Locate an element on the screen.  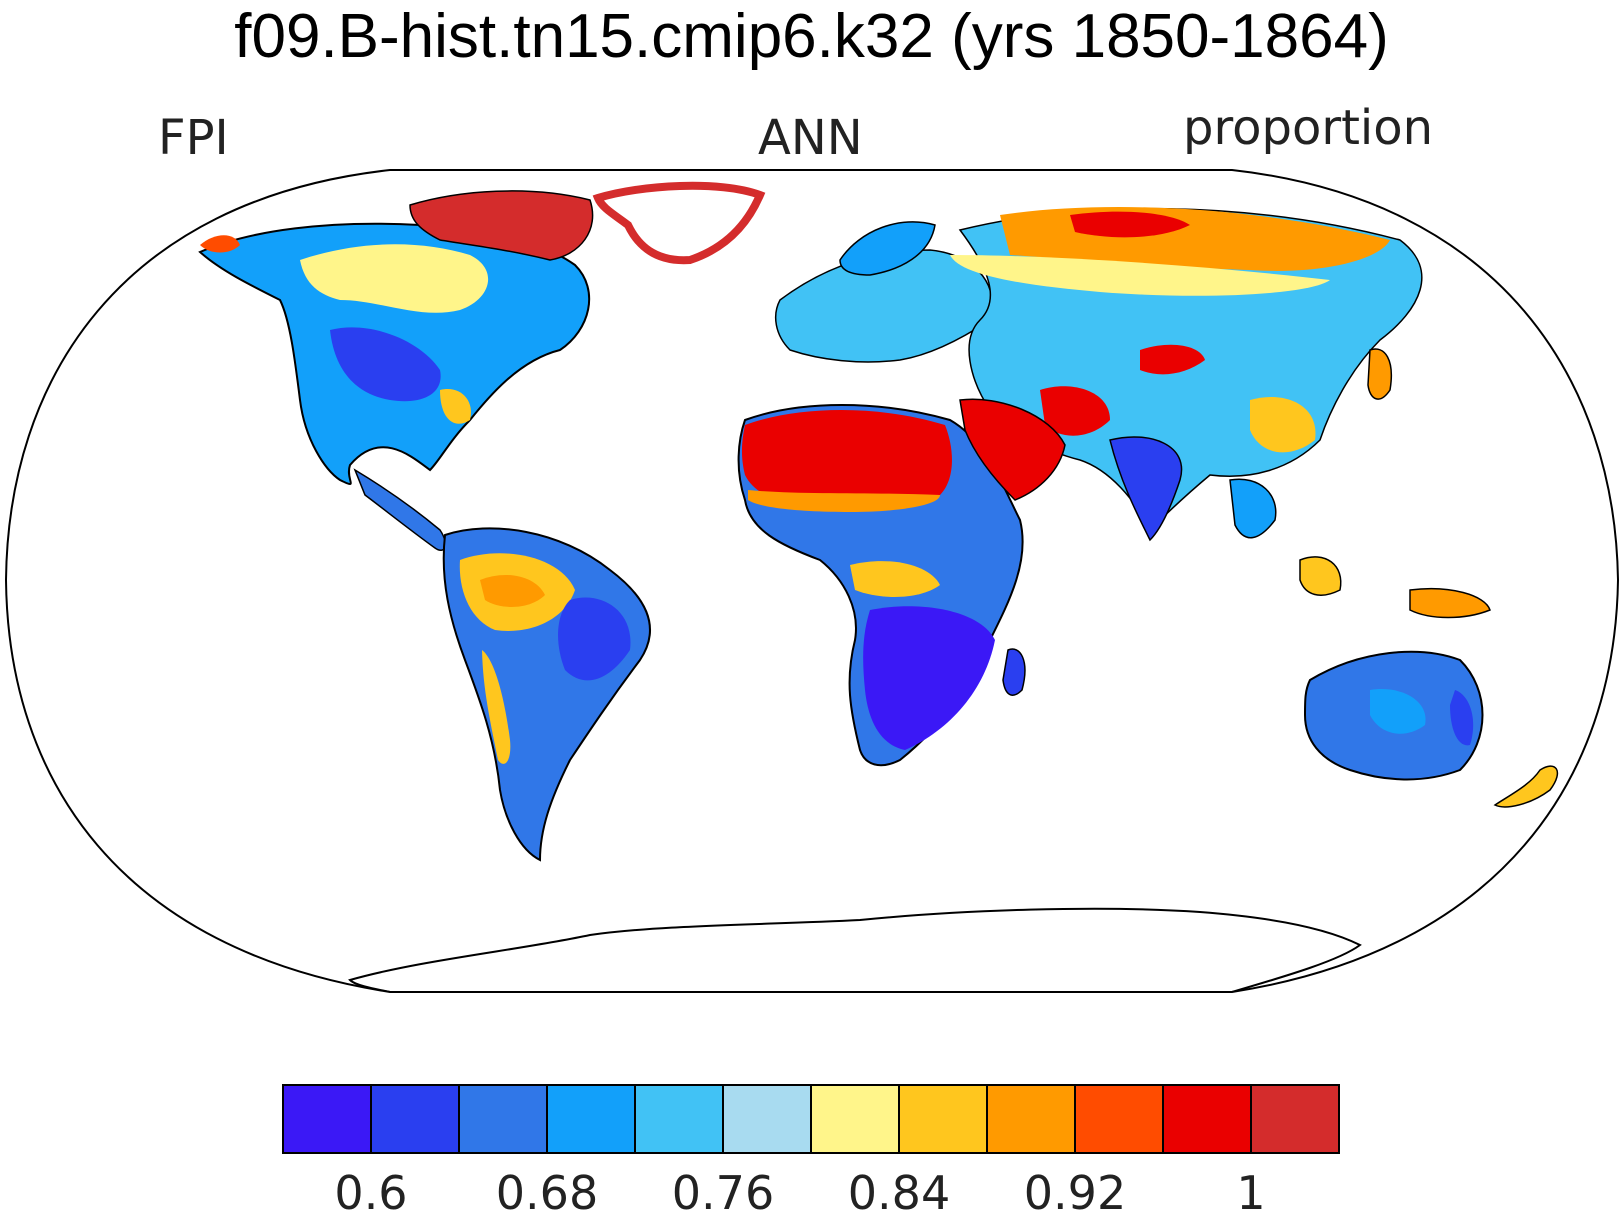
siberia-core is located at coordinates (1130, 224).